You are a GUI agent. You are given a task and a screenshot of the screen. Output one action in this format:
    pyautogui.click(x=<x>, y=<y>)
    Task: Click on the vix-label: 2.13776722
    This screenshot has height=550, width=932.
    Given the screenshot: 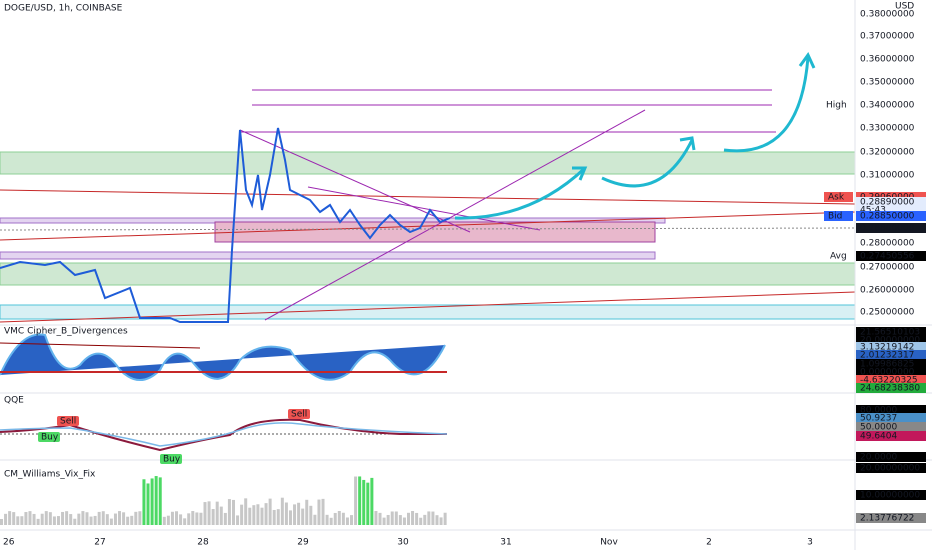 What is the action you would take?
    pyautogui.click(x=887, y=519)
    